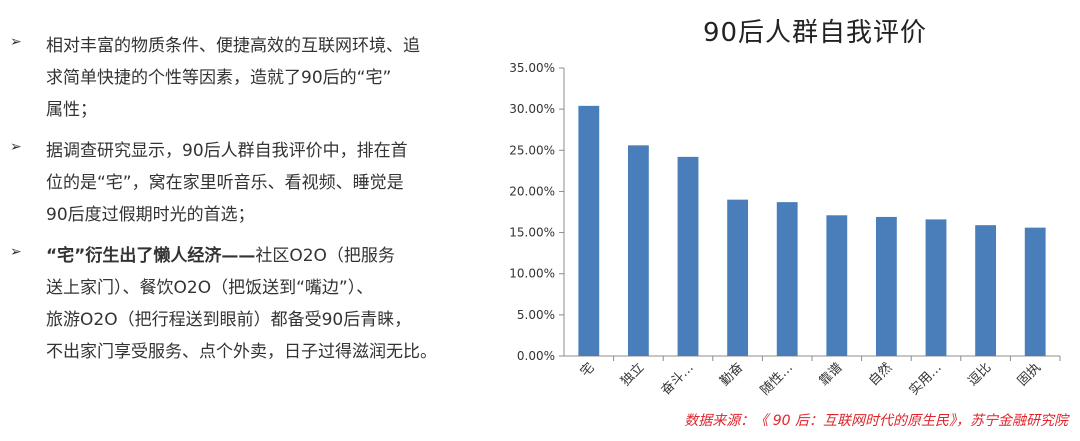 This screenshot has width=1080, height=441. I want to click on bullet-text-line: 位的是“宅”，窝在家里听音乐、看视频、睡觉是, so click(225, 183).